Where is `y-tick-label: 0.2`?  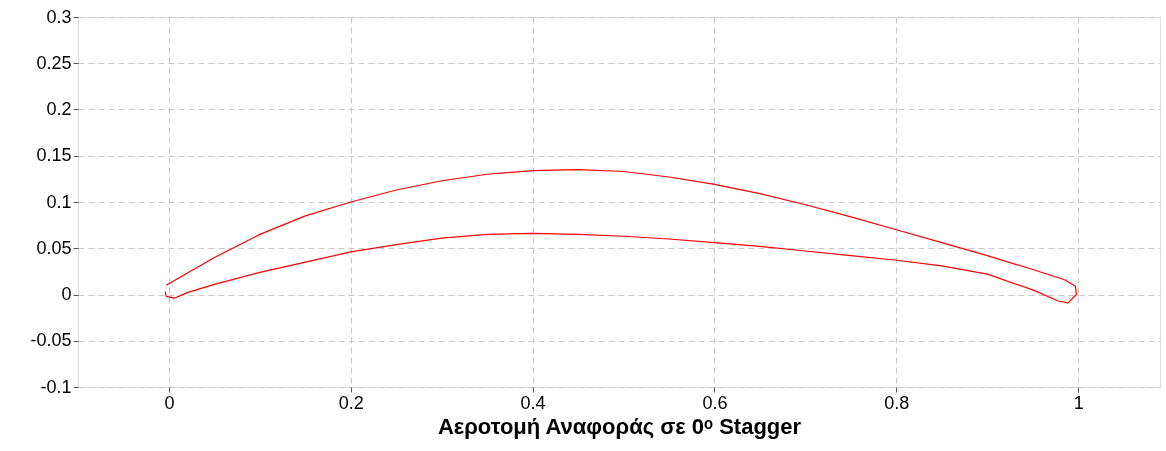 y-tick-label: 0.2 is located at coordinates (59, 109).